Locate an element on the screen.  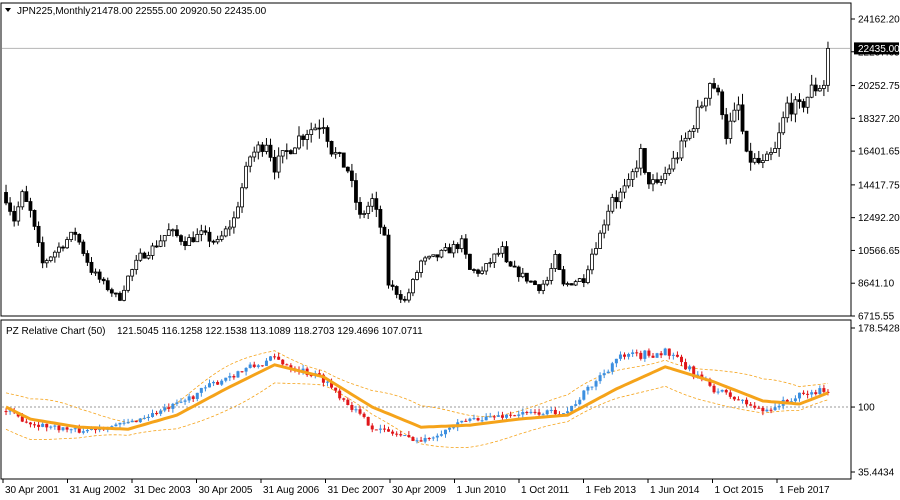
indicator-title: PZ Relative Chart (50) is located at coordinates (55, 331).